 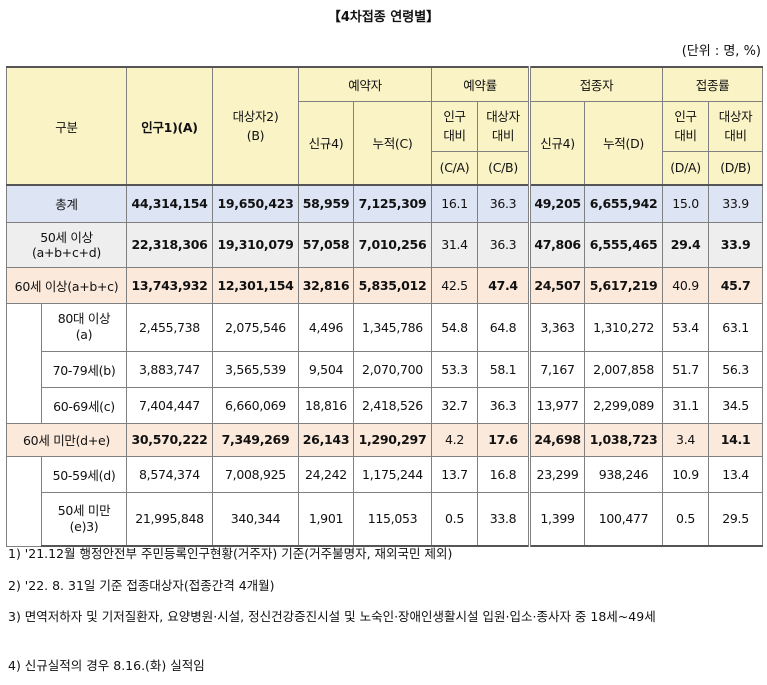 I want to click on cell-pop: 3,883,747, so click(x=169, y=369).